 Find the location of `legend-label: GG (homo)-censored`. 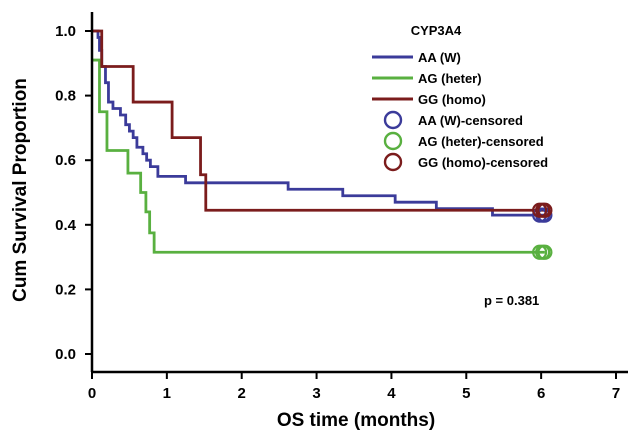

legend-label: GG (homo)-censored is located at coordinates (483, 162).